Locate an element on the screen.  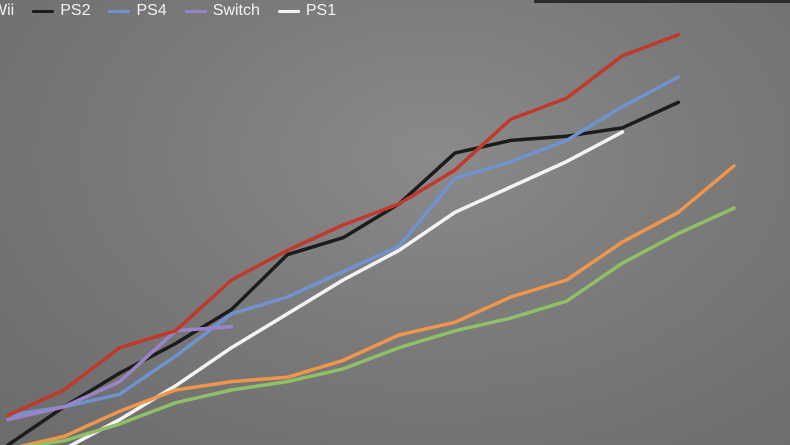
dark-bar is located at coordinates (662, 1).